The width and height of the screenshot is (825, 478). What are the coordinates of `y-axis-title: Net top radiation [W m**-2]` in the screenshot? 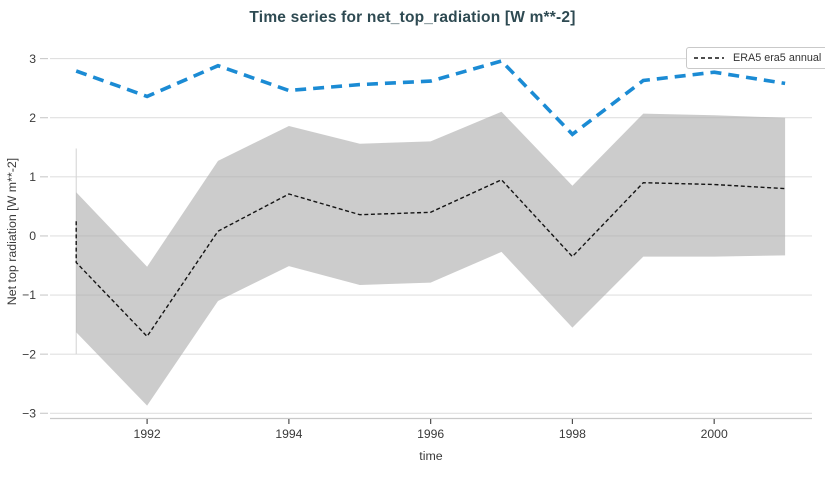 It's located at (12, 231).